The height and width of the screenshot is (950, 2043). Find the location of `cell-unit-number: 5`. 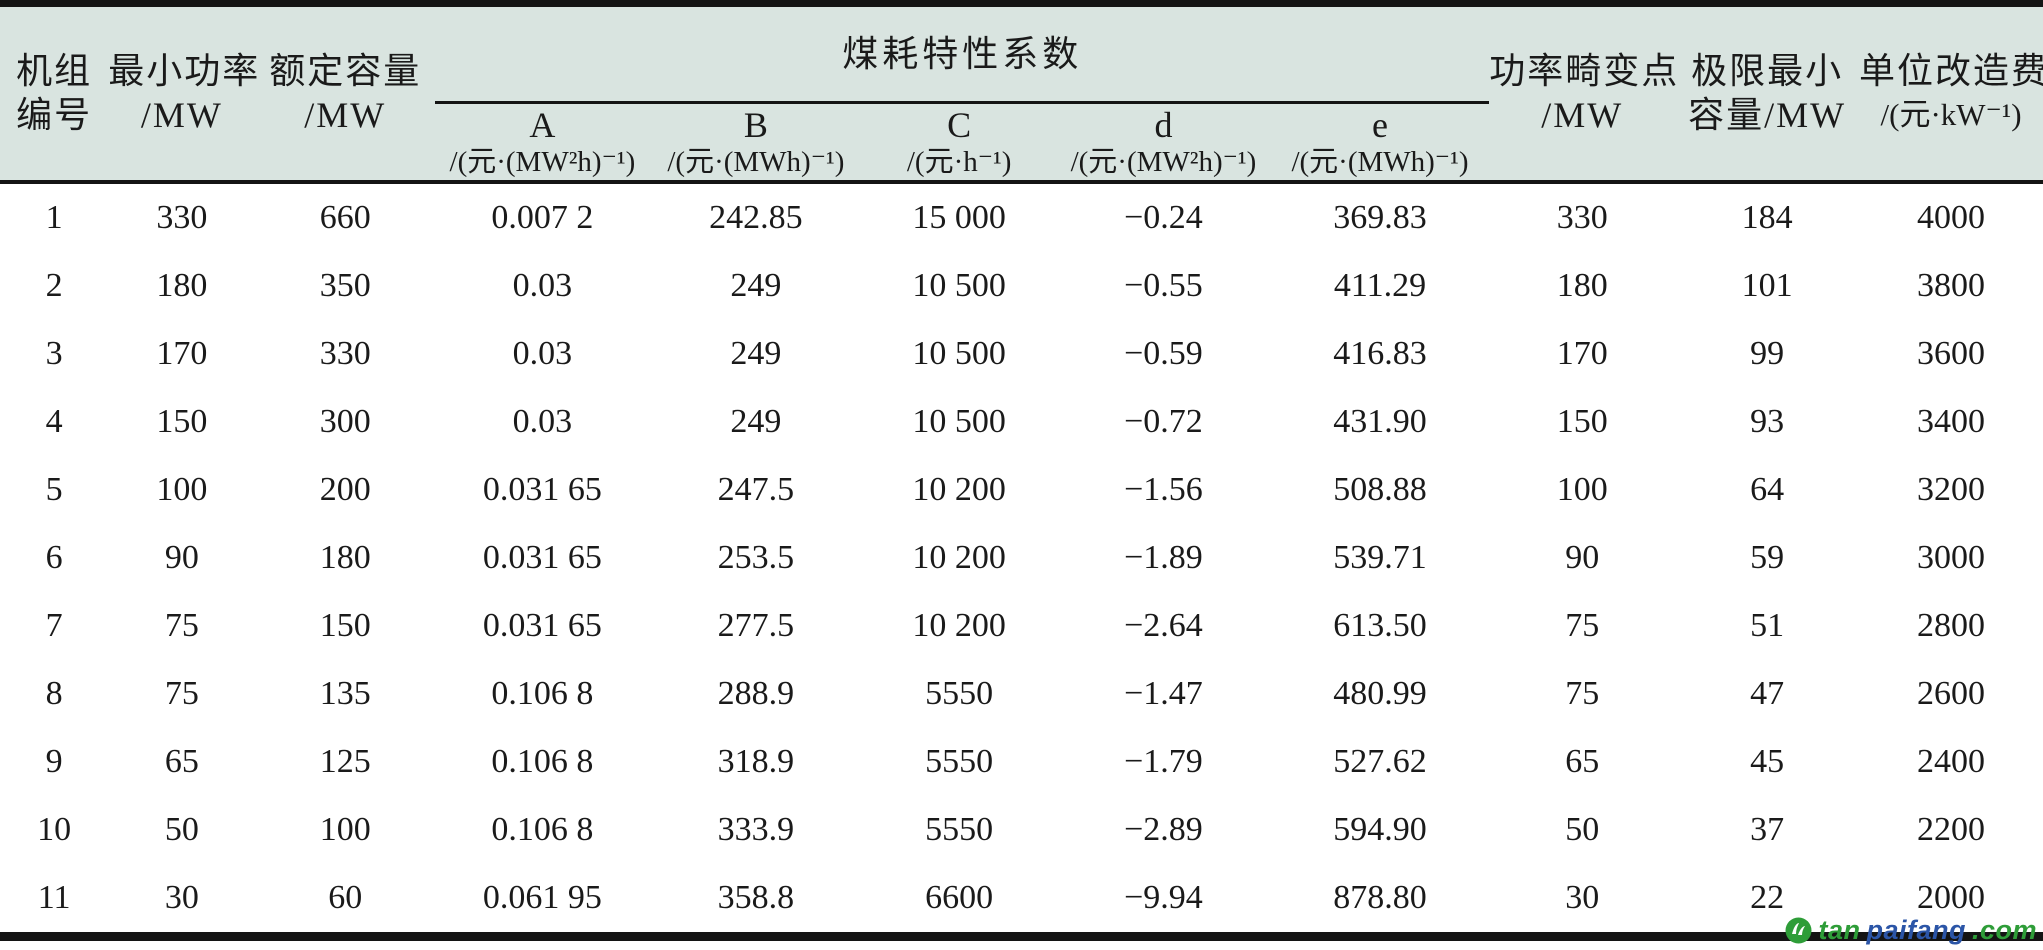

cell-unit-number: 5 is located at coordinates (54, 489).